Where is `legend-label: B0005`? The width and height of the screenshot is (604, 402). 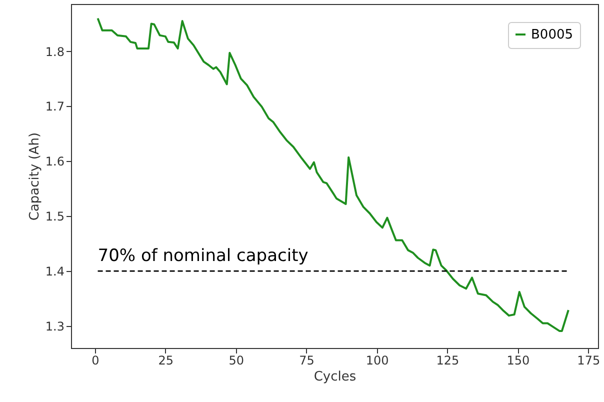 legend-label: B0005 is located at coordinates (552, 35).